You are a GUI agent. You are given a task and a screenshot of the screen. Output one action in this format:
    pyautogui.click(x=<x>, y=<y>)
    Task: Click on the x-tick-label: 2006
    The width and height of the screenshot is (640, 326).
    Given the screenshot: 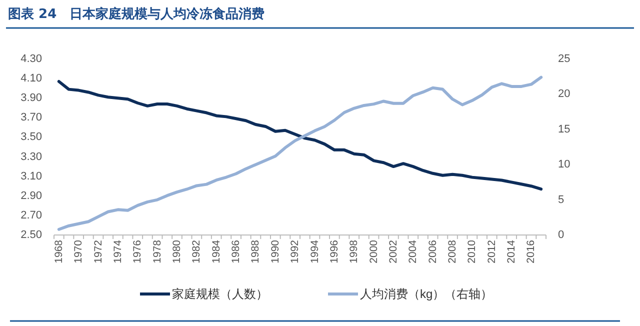 What is the action you would take?
    pyautogui.click(x=432, y=252)
    